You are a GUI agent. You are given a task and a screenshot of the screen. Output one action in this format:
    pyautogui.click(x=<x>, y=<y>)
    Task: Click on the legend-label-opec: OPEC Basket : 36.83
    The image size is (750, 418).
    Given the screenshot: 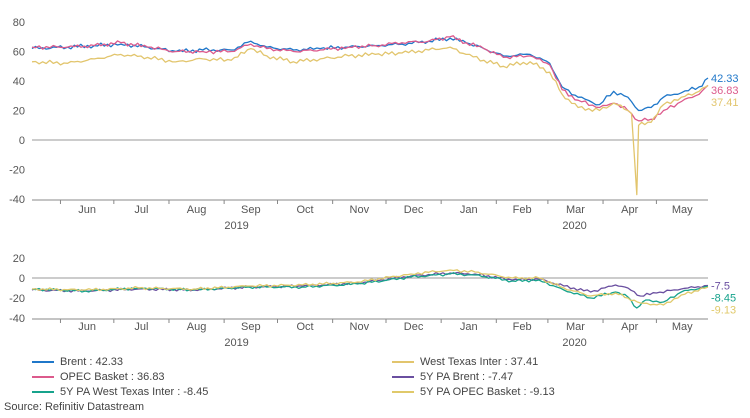 What is the action you would take?
    pyautogui.click(x=112, y=377)
    